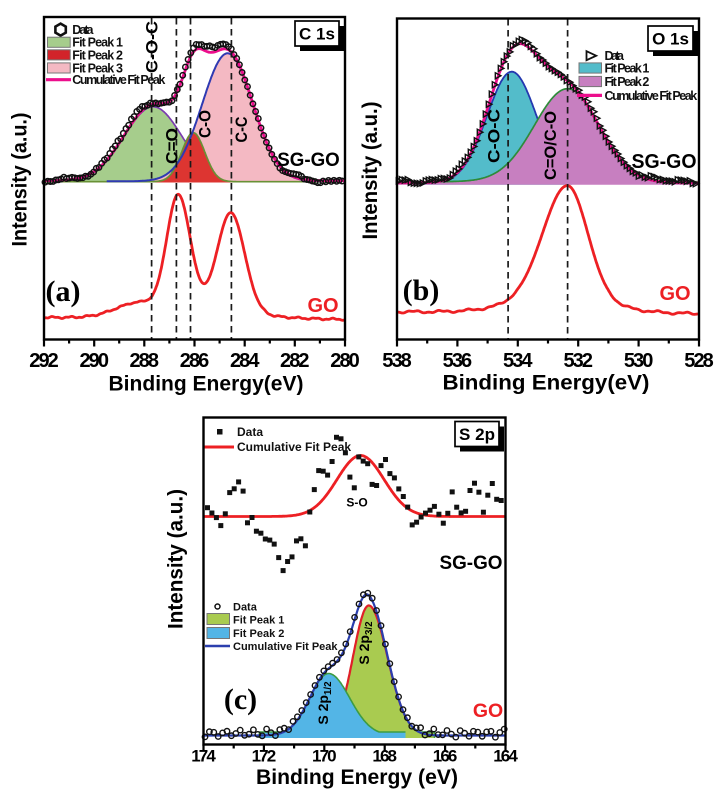 This screenshot has height=801, width=722. What do you see at coordinates (421, 290) in the screenshot?
I see `svg-text: (b)` at bounding box center [421, 290].